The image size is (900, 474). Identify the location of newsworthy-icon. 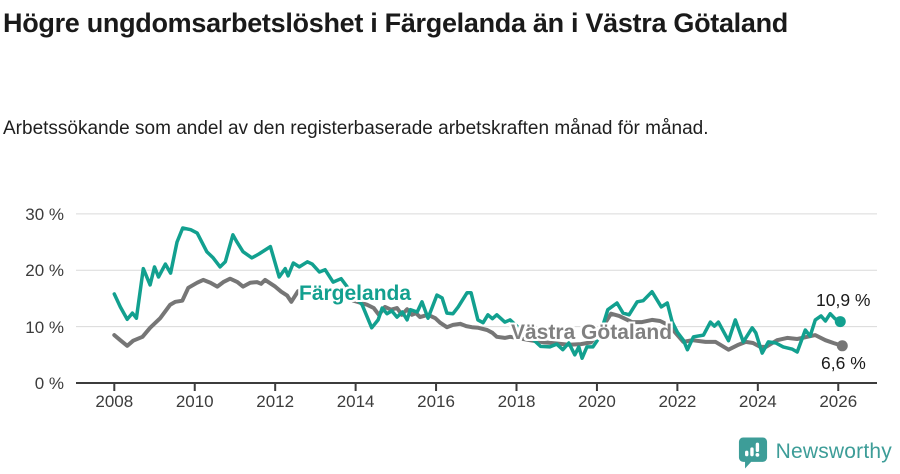
(752, 452).